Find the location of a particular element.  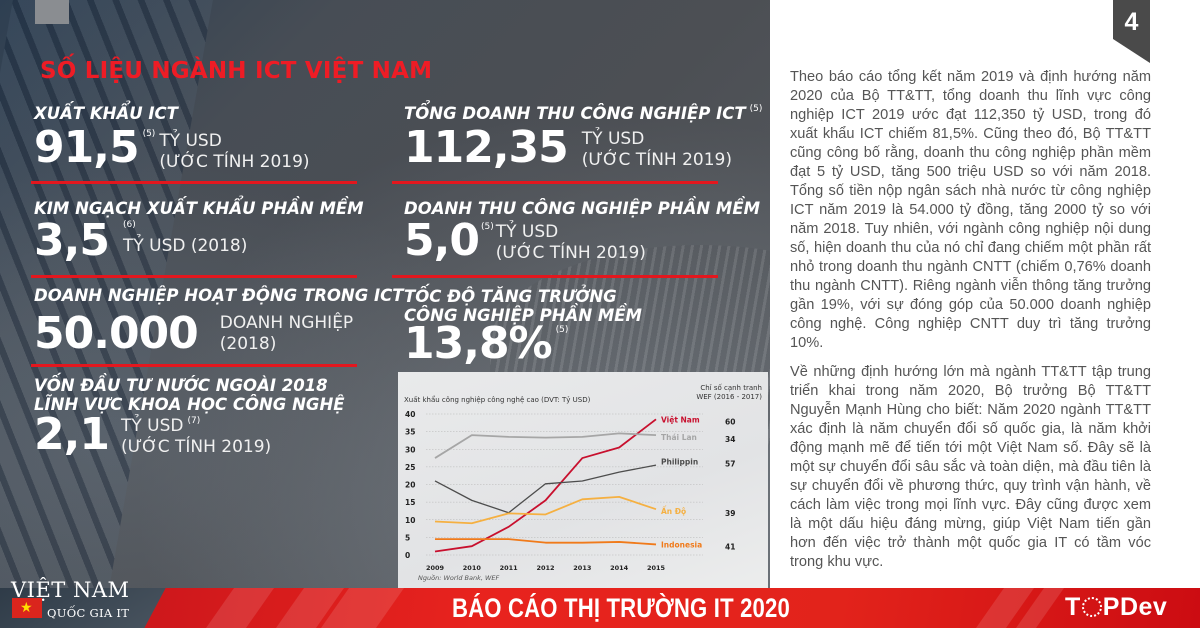

page-number-tab: 4 is located at coordinates (1131, 31).